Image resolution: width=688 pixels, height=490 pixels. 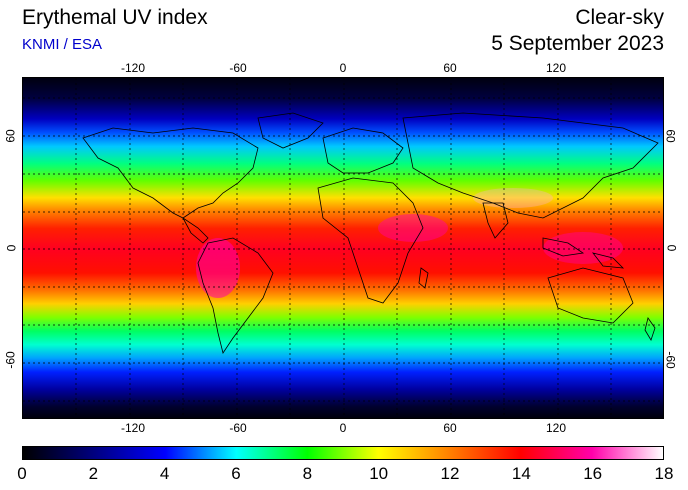 What do you see at coordinates (238, 428) in the screenshot?
I see `lon-tick-bottom: -60` at bounding box center [238, 428].